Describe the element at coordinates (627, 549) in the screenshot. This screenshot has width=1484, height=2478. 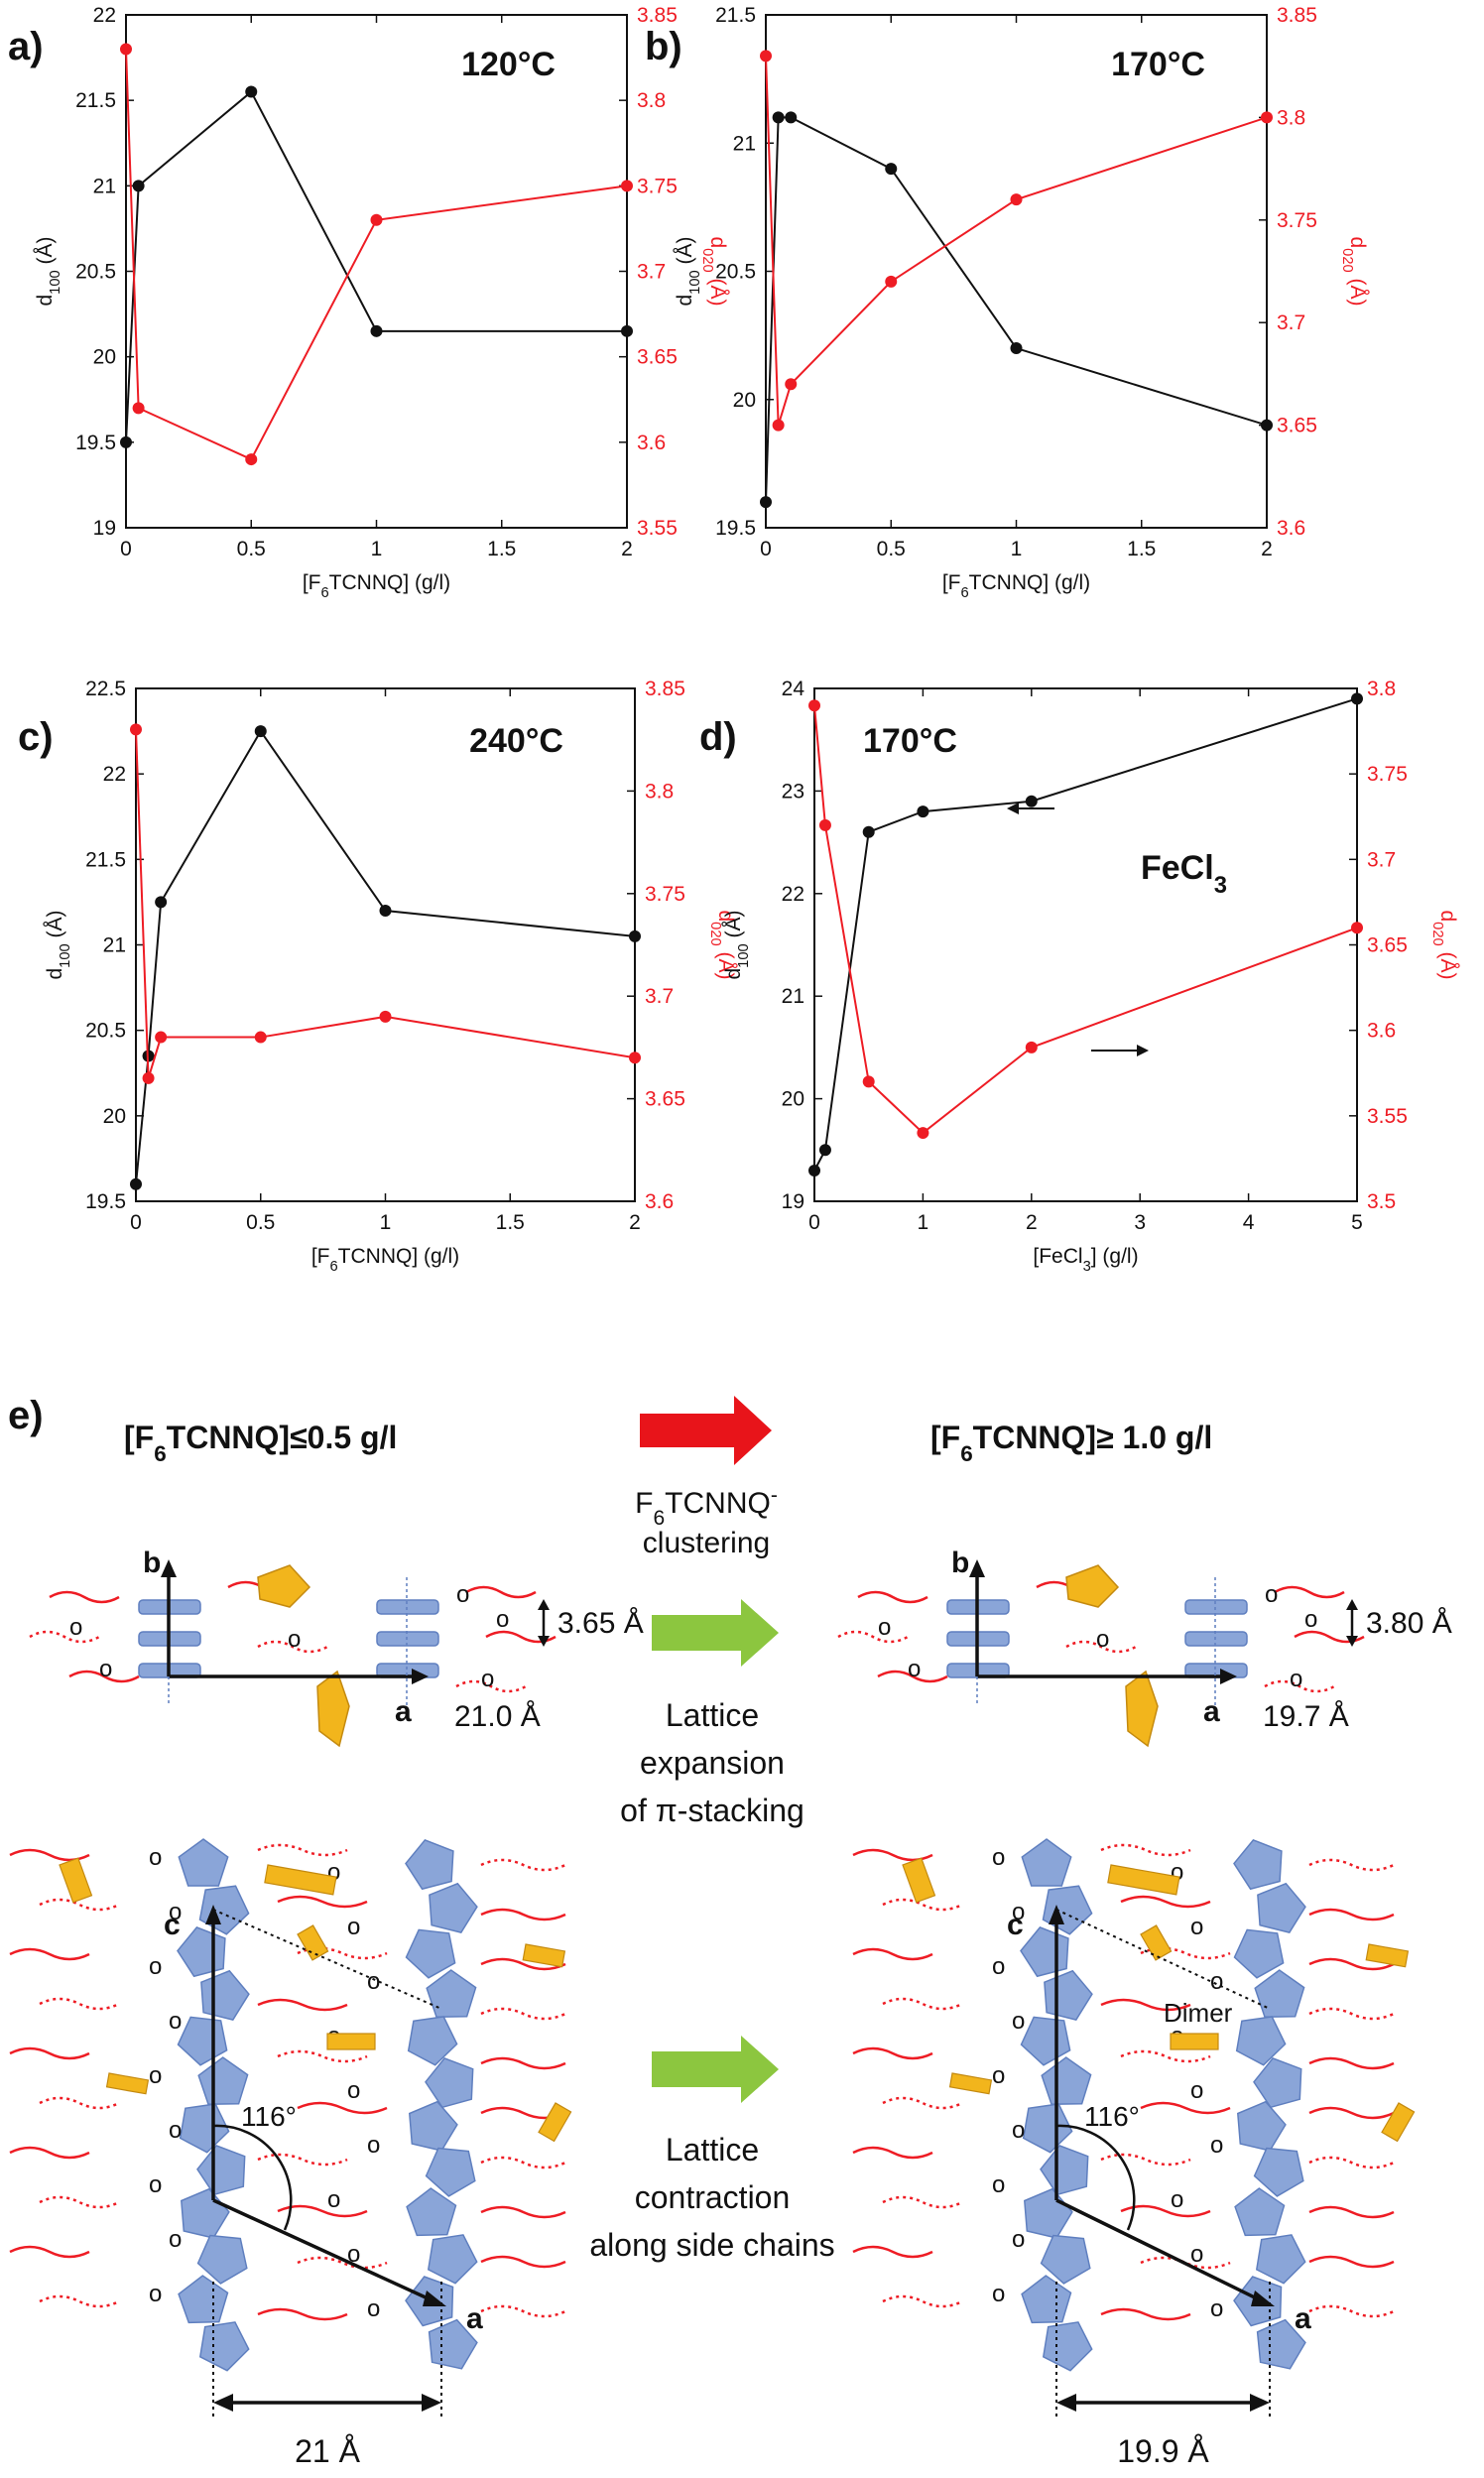
I see `x-tick-label: 2` at that location.